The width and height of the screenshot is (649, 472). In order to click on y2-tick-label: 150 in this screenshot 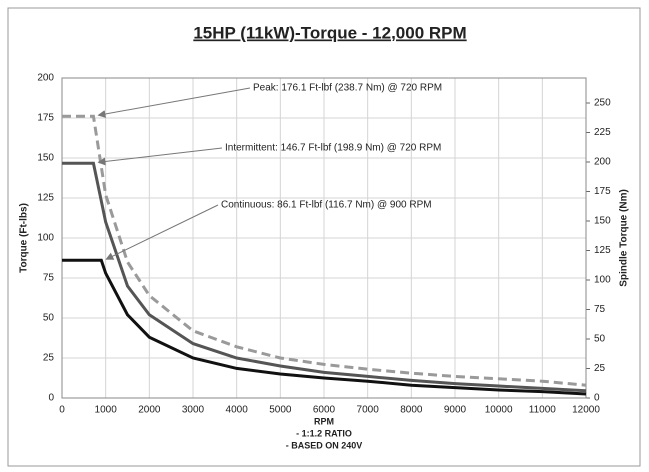, I will do `click(602, 221)`.